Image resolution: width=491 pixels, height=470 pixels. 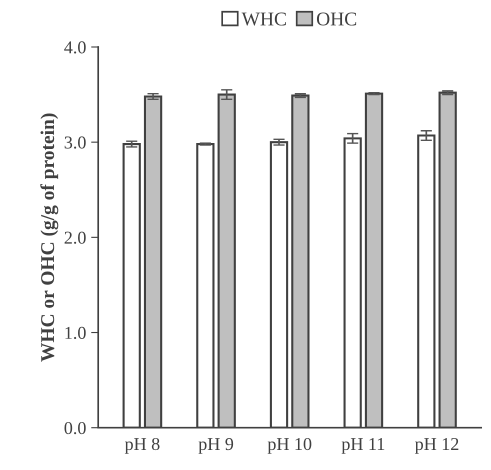 What do you see at coordinates (75, 333) in the screenshot?
I see `y-tick-label: 1.0` at bounding box center [75, 333].